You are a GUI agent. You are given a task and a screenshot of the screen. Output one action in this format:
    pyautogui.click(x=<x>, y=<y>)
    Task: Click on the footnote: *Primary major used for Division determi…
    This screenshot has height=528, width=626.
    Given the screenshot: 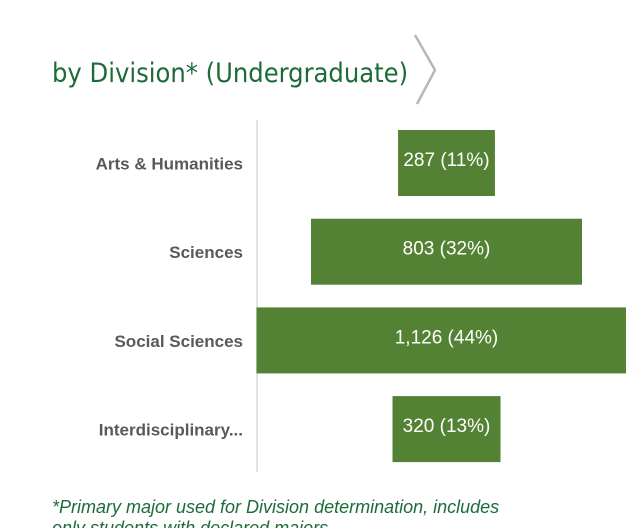 What is the action you would take?
    pyautogui.click(x=275, y=507)
    